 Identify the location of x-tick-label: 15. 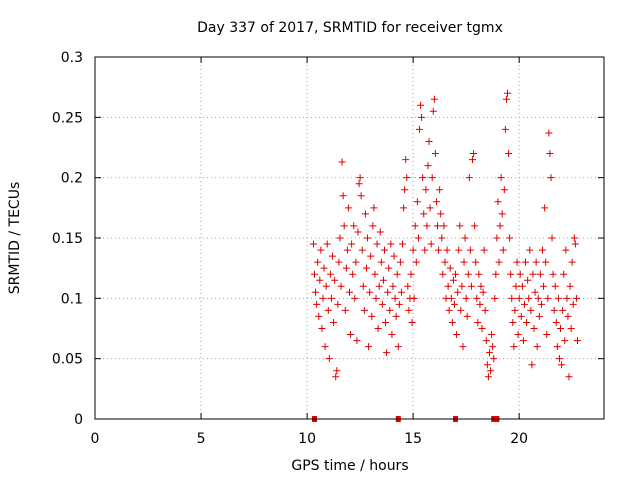
(413, 439).